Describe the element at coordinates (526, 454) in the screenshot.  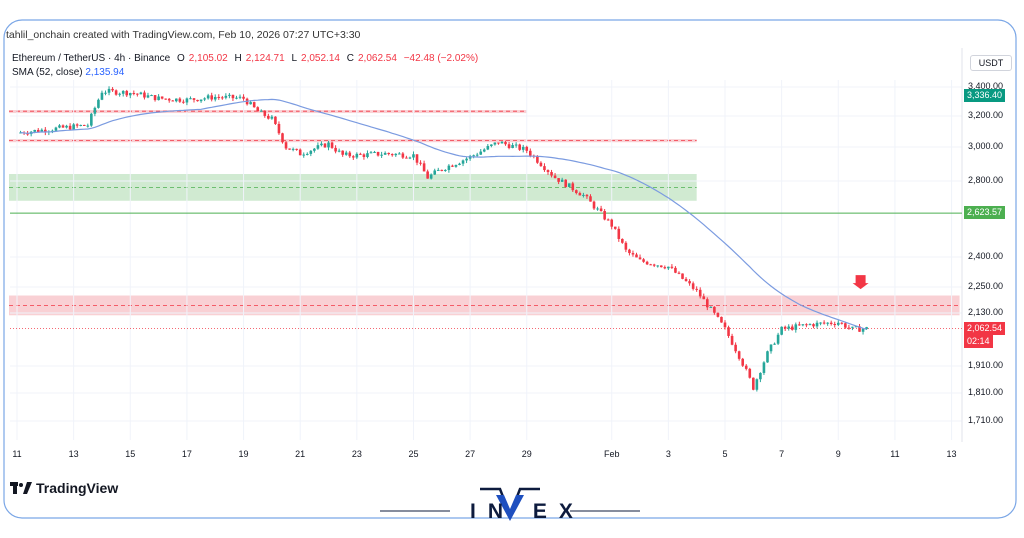
I see `x-tick-label: 29` at that location.